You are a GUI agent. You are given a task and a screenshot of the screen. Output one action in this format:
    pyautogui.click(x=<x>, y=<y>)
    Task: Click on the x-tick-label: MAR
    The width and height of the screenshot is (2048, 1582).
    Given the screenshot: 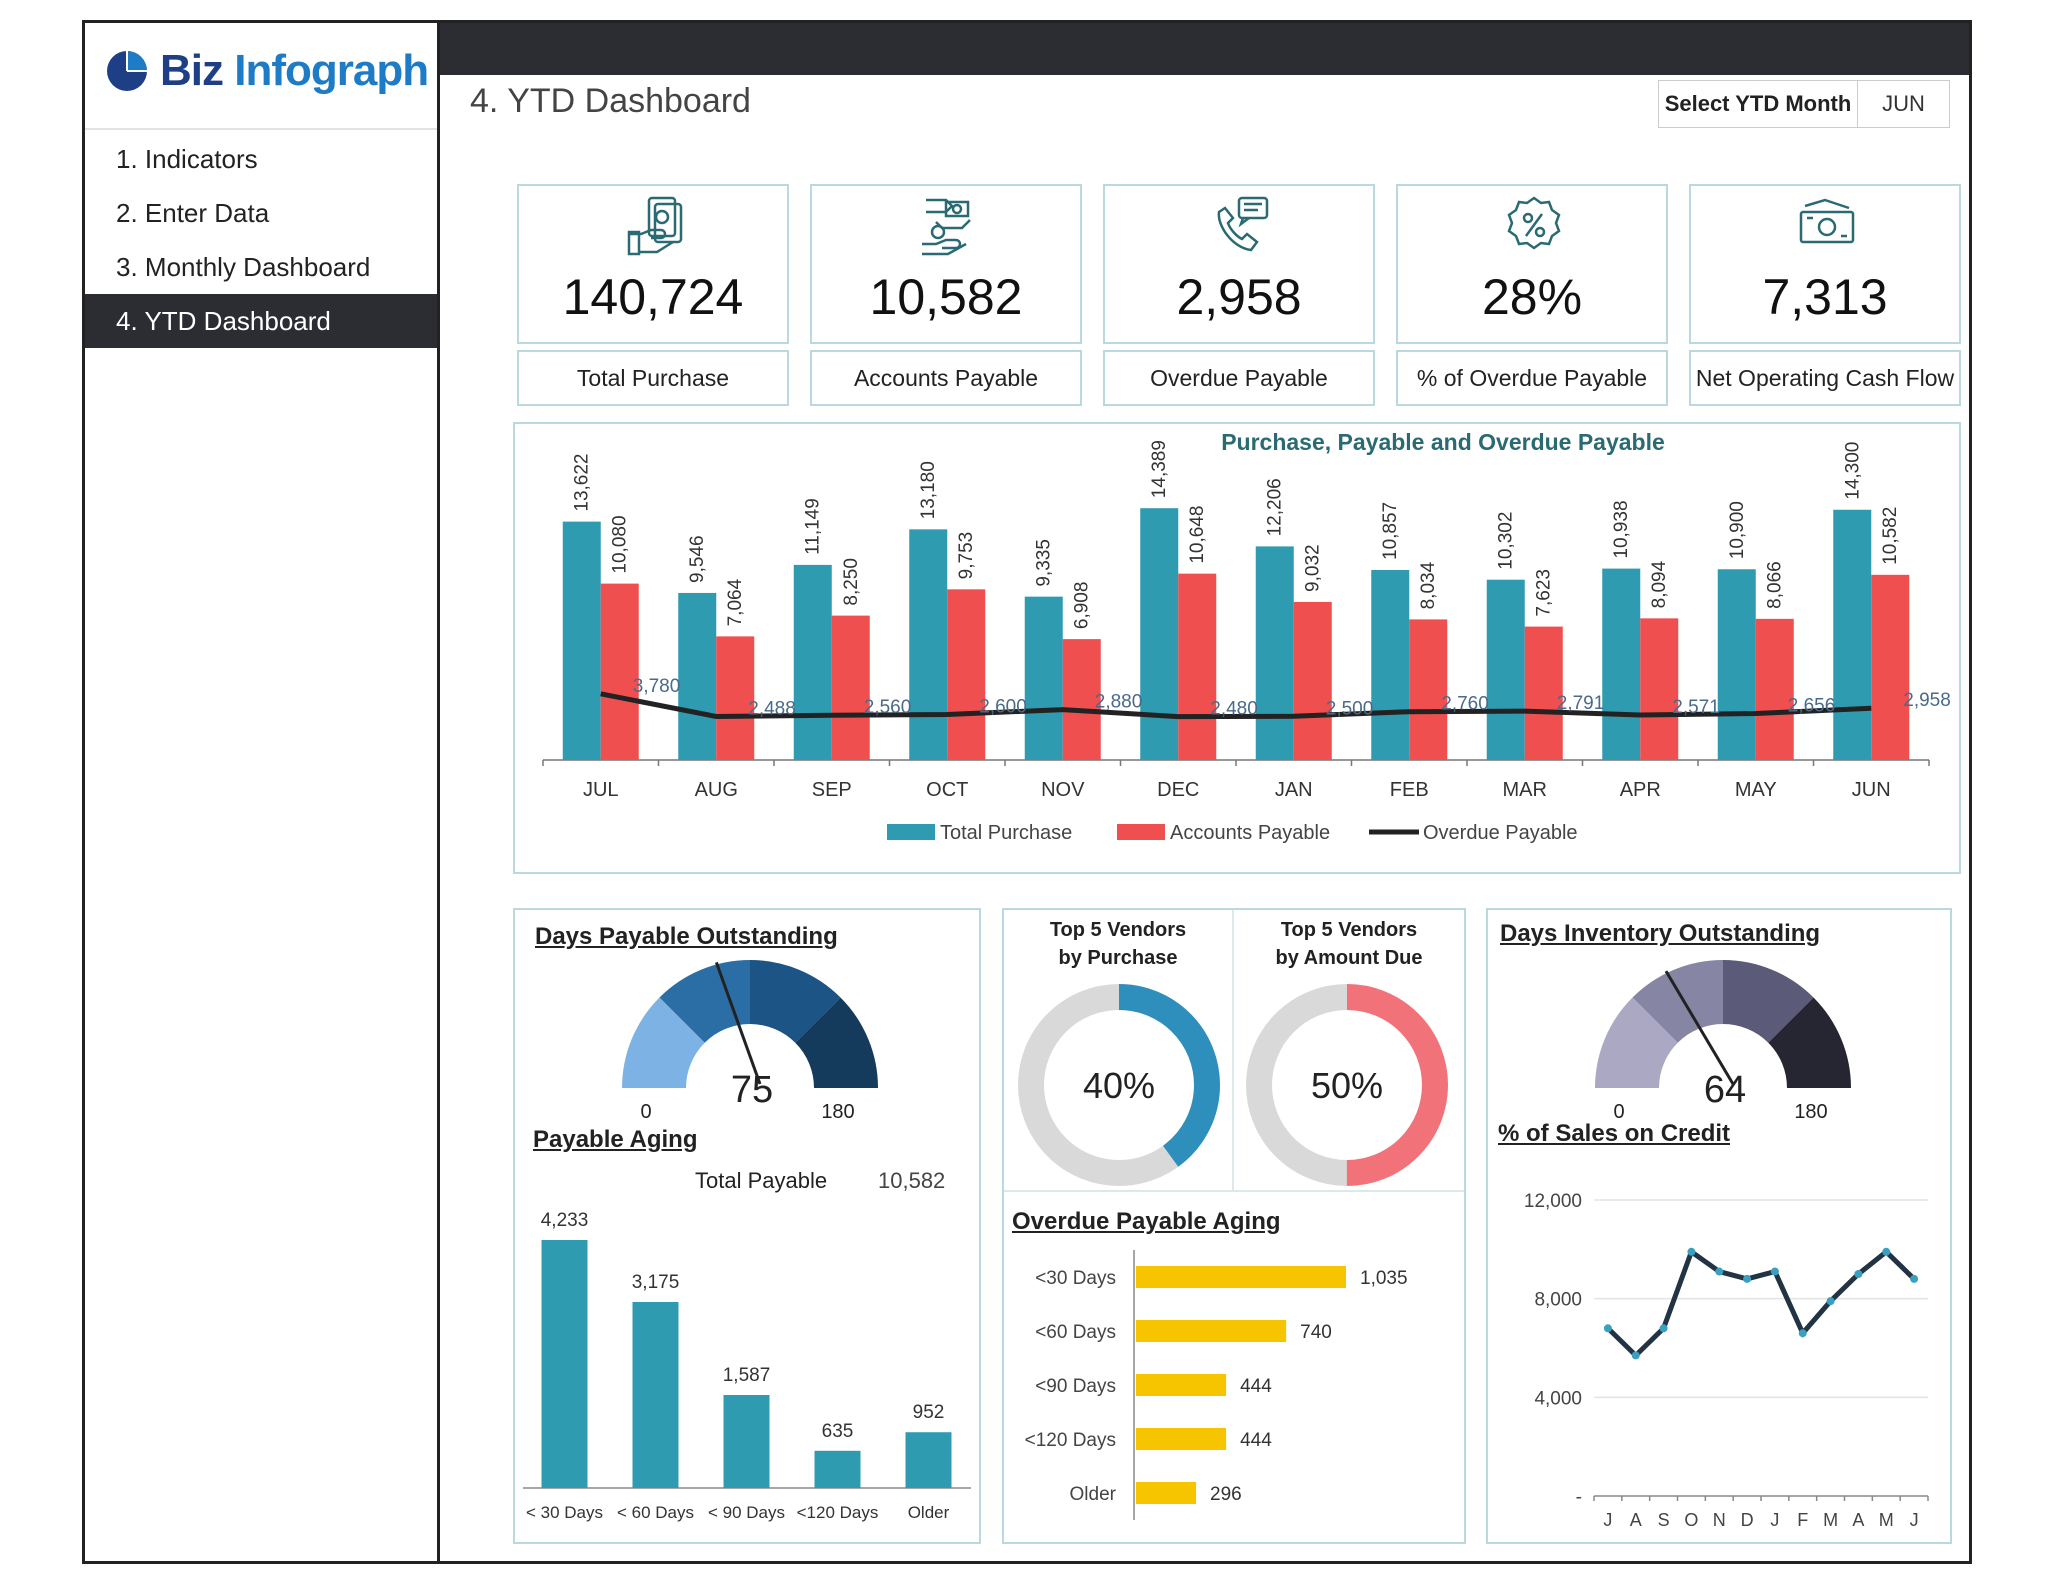 What is the action you would take?
    pyautogui.click(x=1525, y=790)
    